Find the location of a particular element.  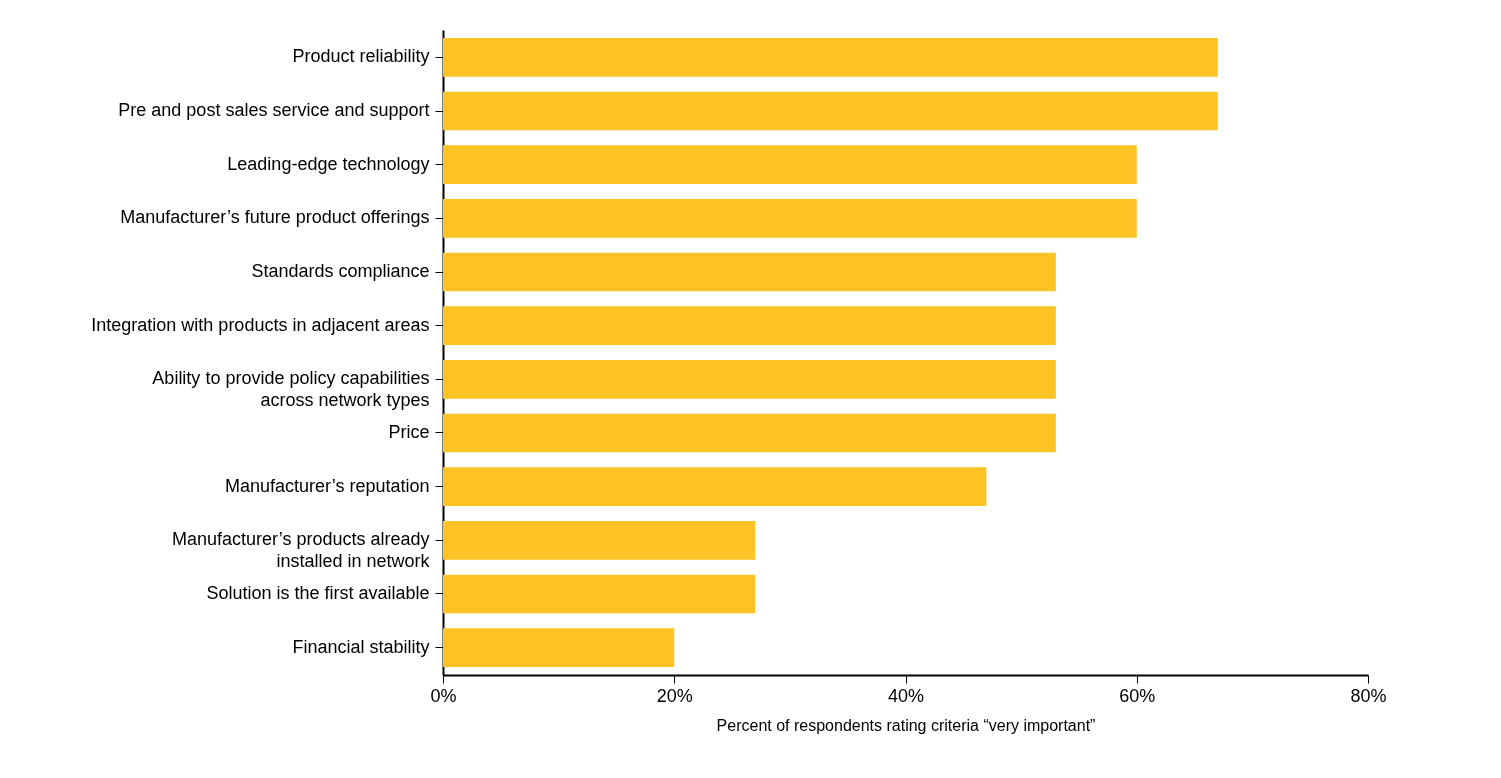

x-tick-label: 60% is located at coordinates (1137, 695).